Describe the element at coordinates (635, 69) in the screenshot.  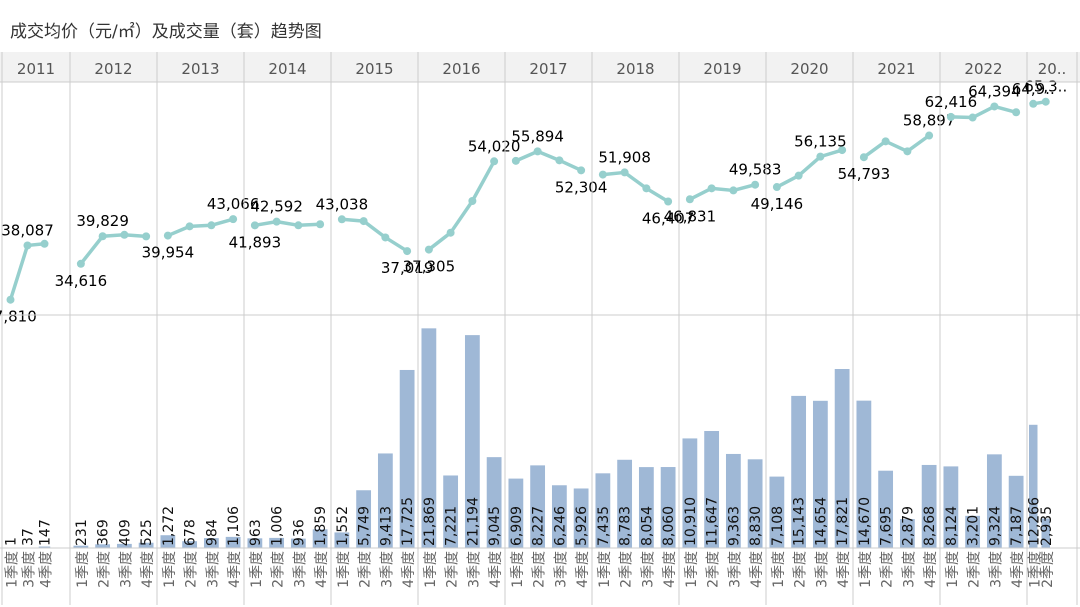
I see `year-label: 2018` at that location.